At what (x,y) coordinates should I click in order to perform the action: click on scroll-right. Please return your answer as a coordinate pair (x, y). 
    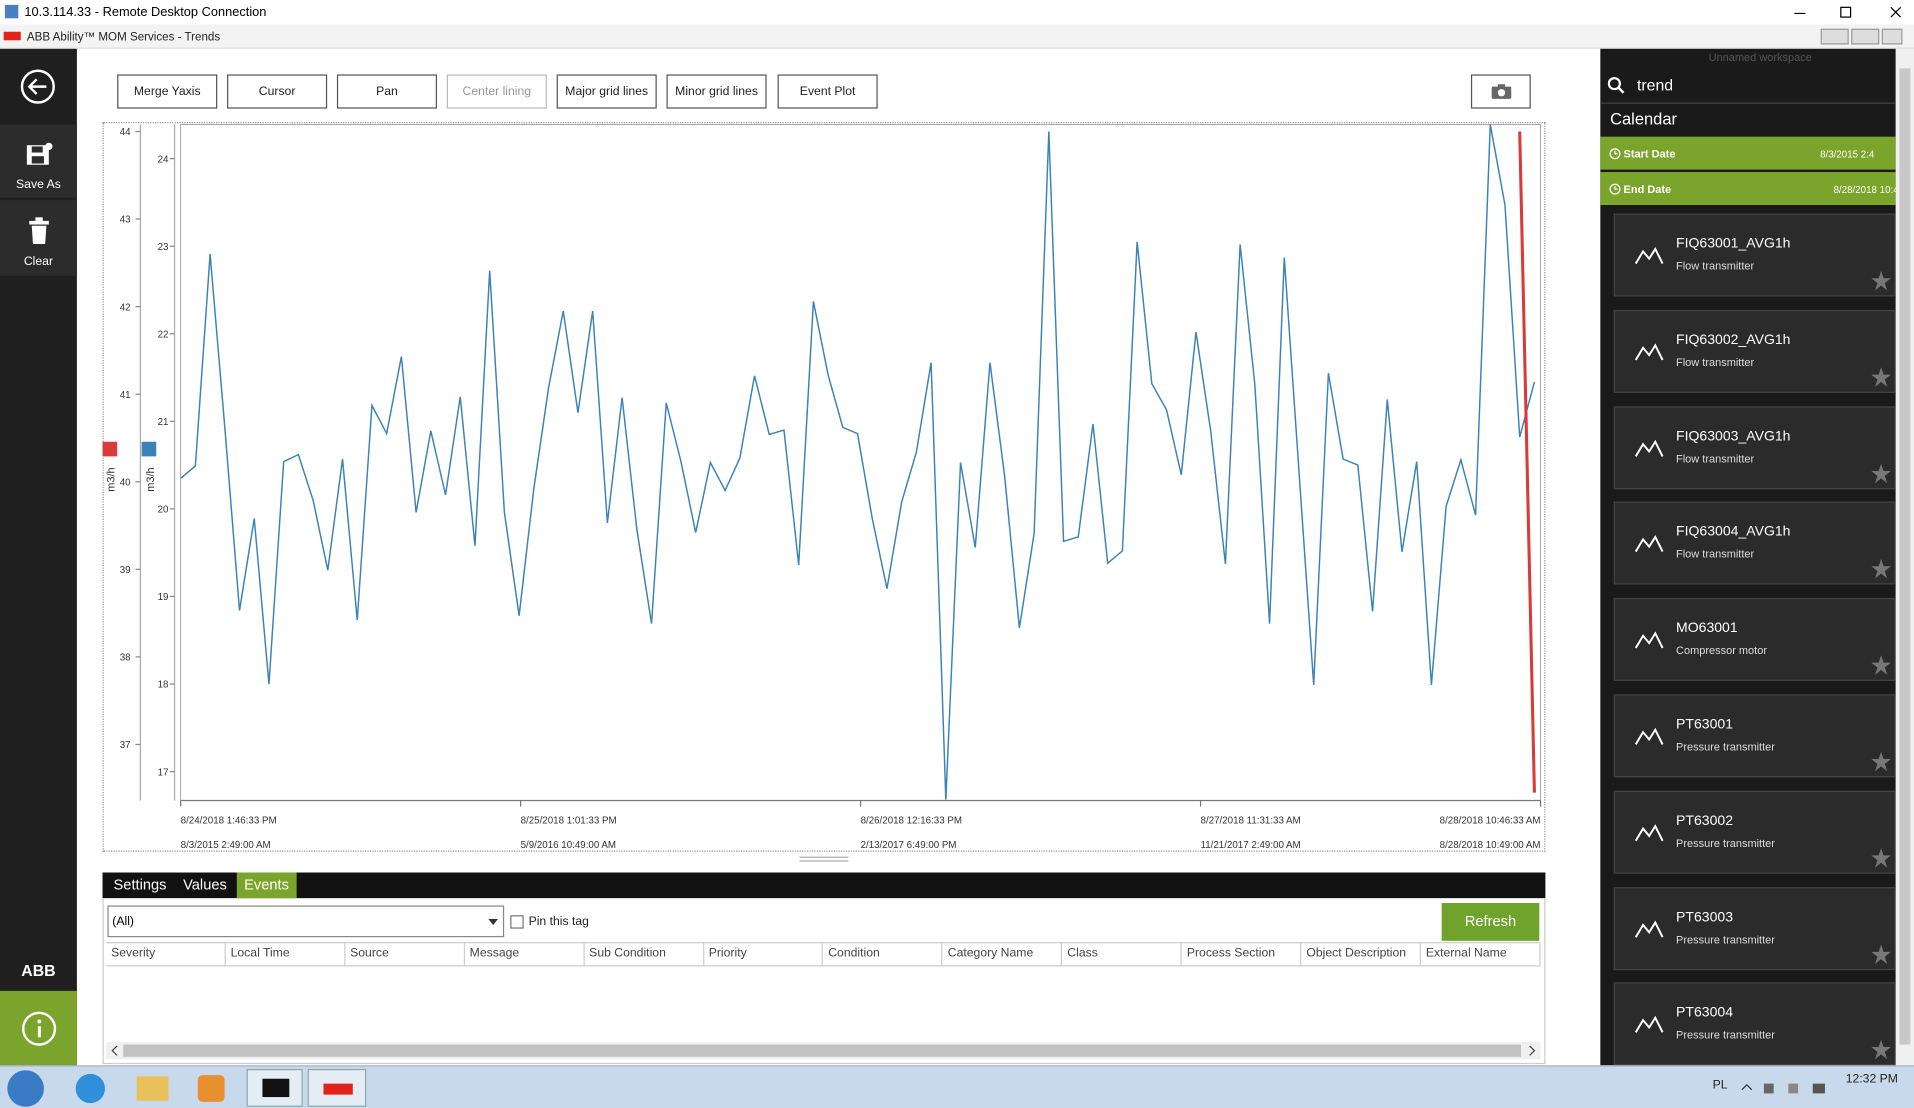
    Looking at the image, I should click on (1532, 1050).